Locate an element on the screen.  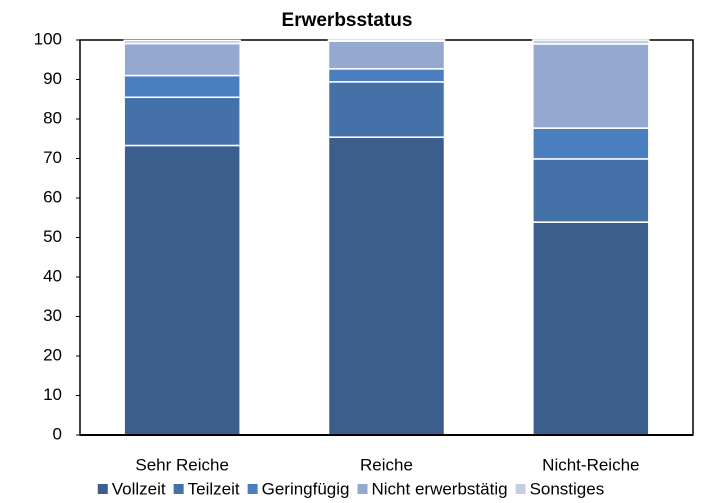
chart-title: Erwerbsstatus is located at coordinates (347, 20).